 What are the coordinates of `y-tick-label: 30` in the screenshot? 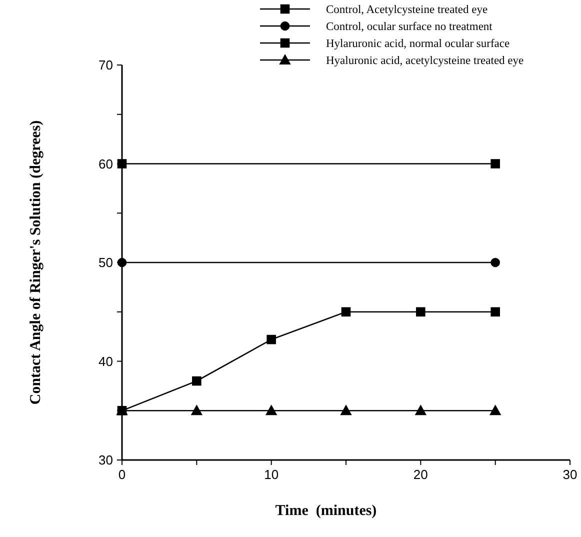 It's located at (105, 460).